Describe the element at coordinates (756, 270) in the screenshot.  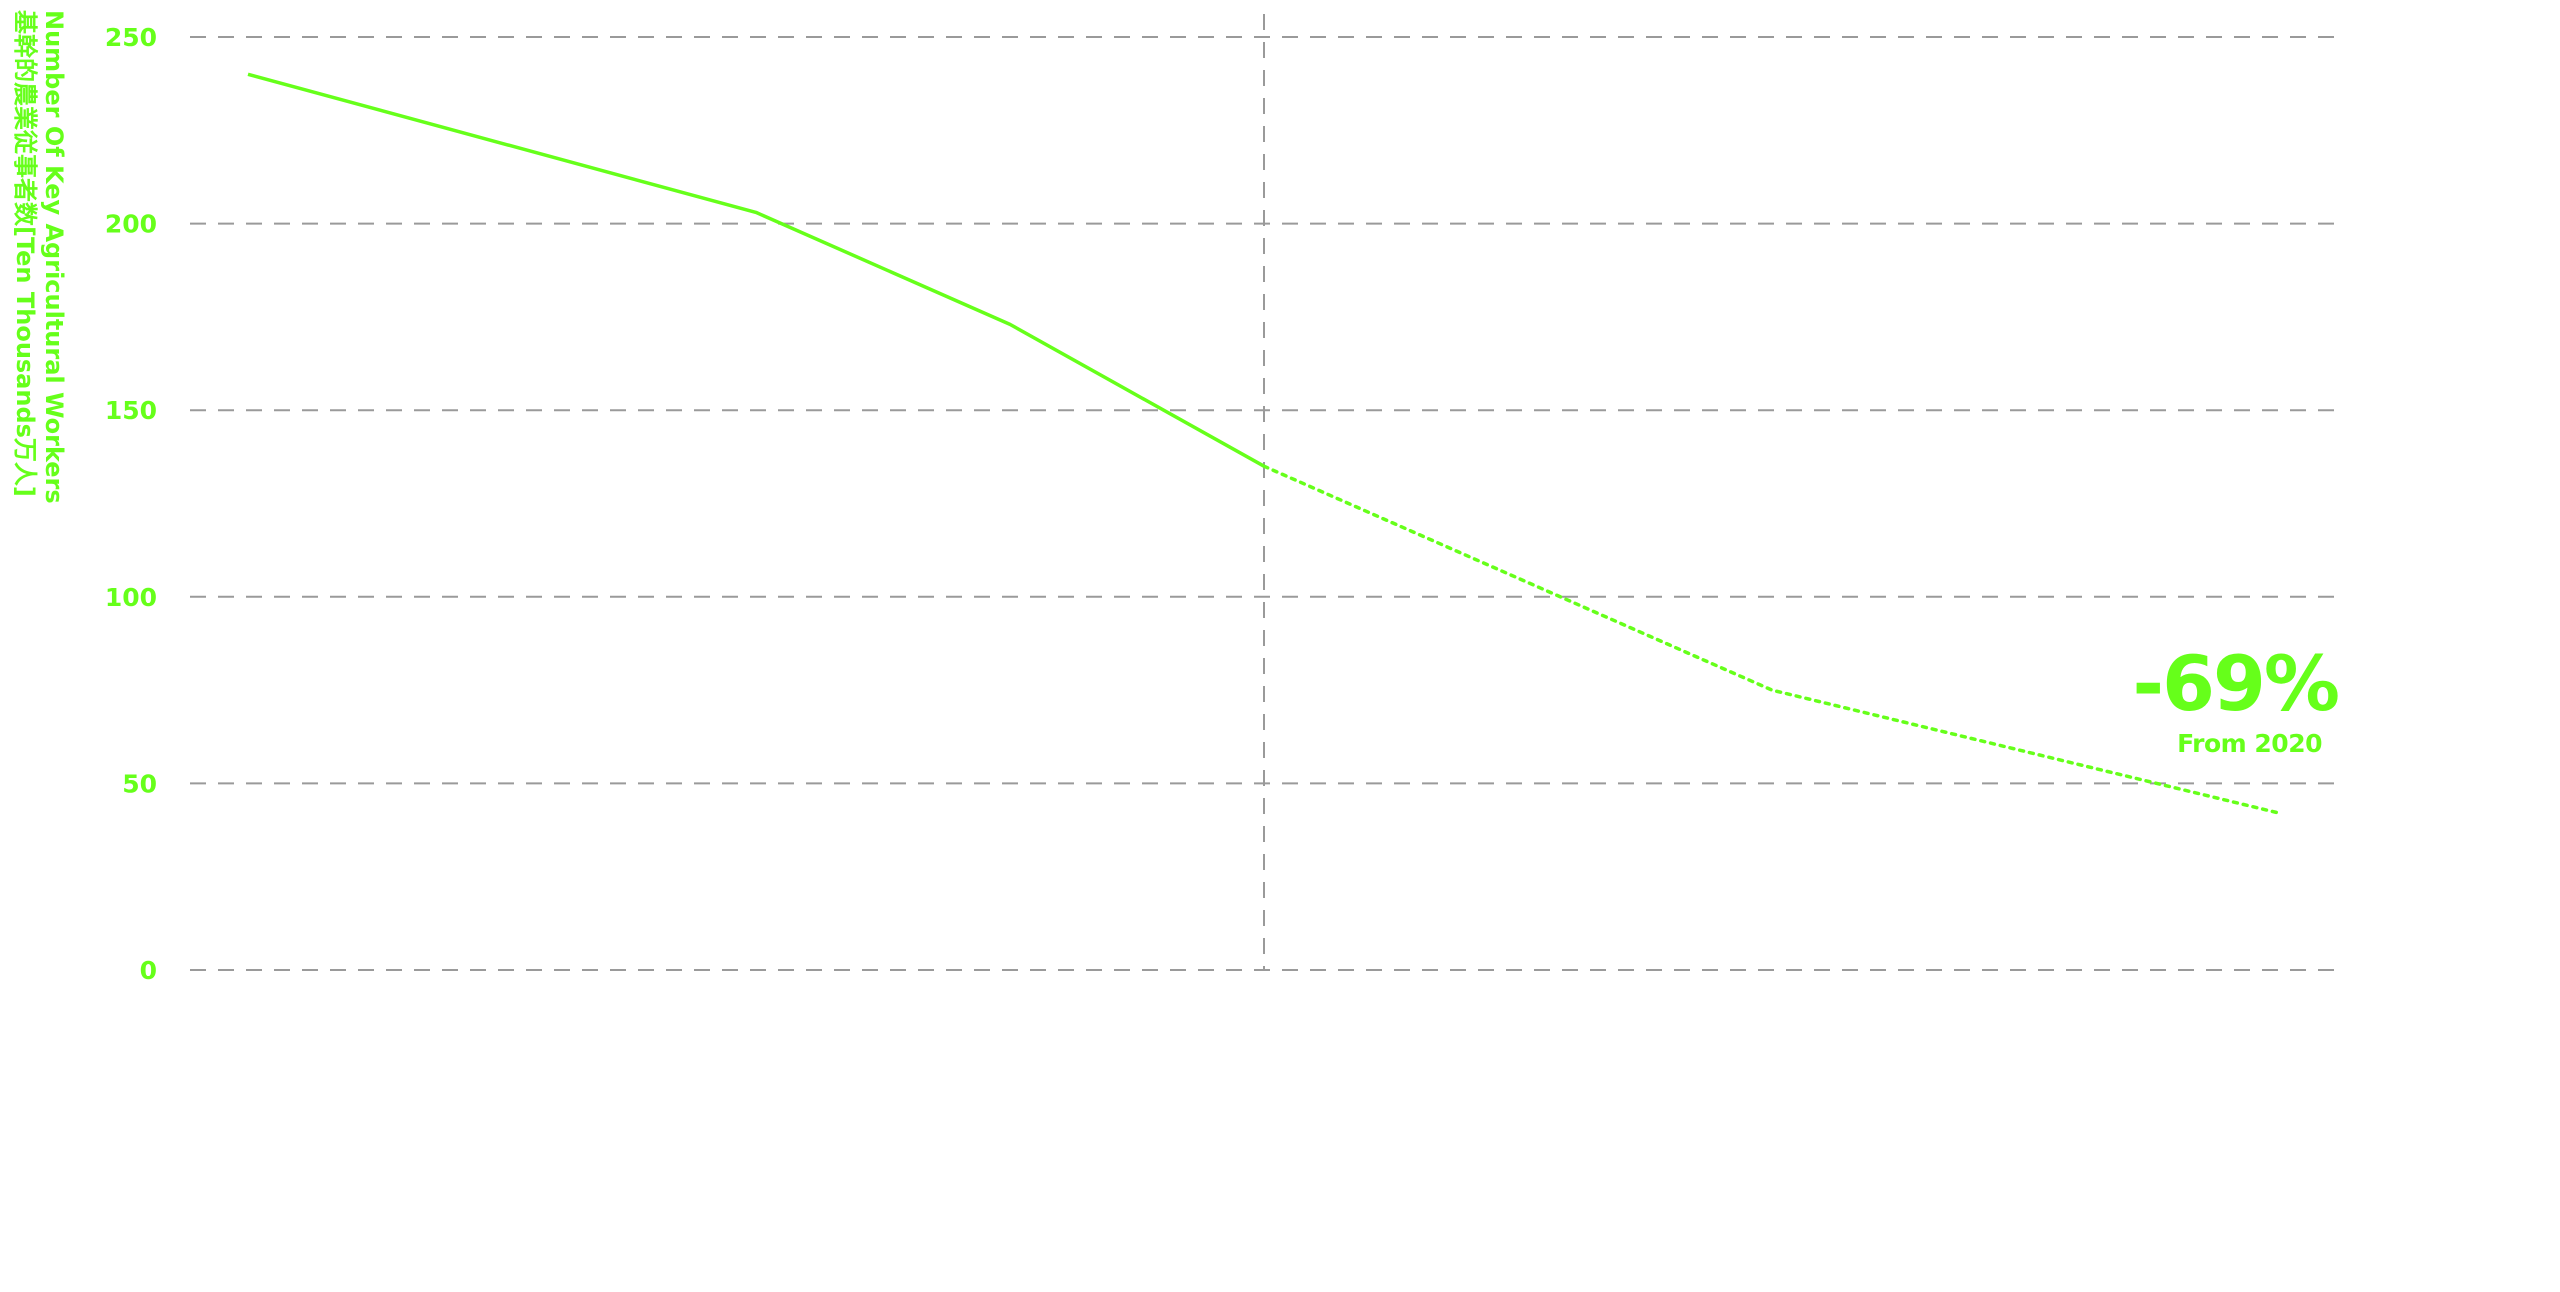
I see `series-line-solid` at that location.